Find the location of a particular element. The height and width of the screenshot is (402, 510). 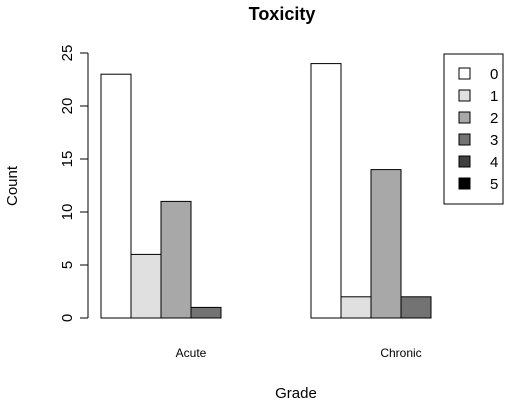

legend: 0 1 2 3 4 5 is located at coordinates (473, 129).